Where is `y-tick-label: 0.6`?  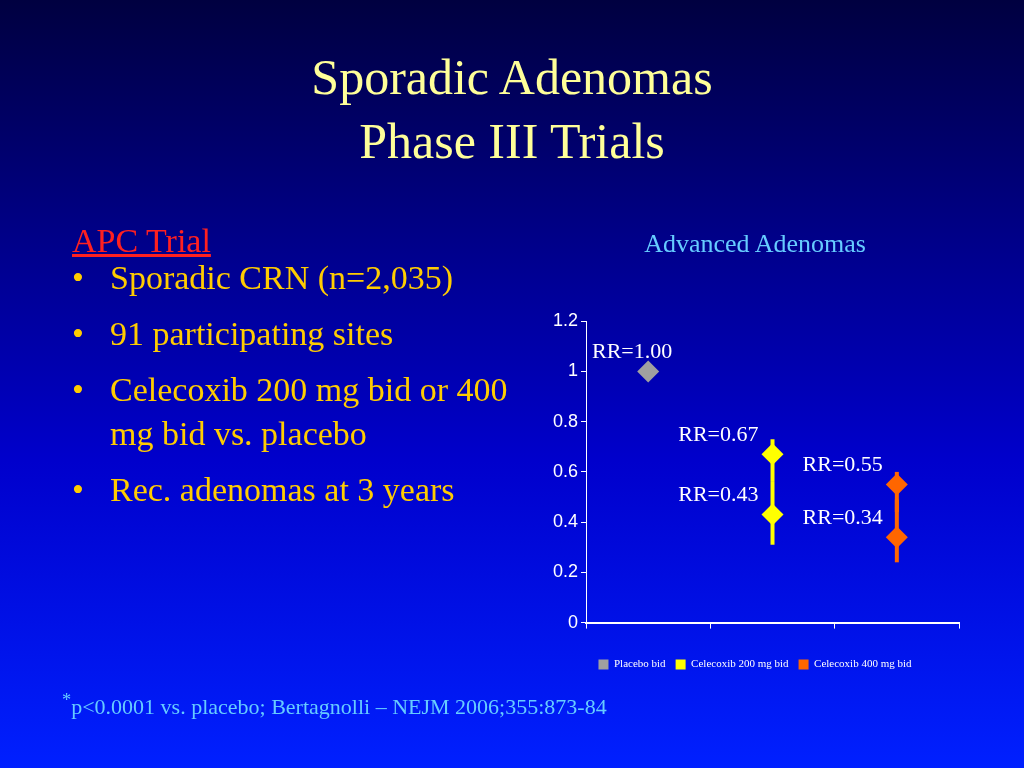
y-tick-label: 0.6 is located at coordinates (565, 470).